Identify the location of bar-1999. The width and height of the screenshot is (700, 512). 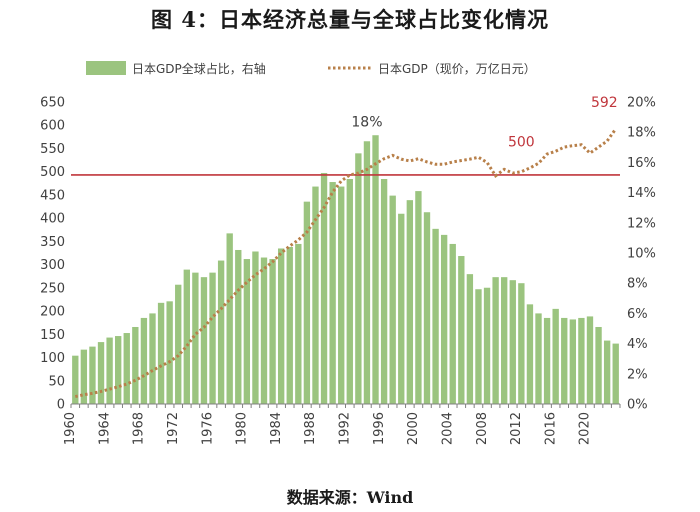
(410, 302).